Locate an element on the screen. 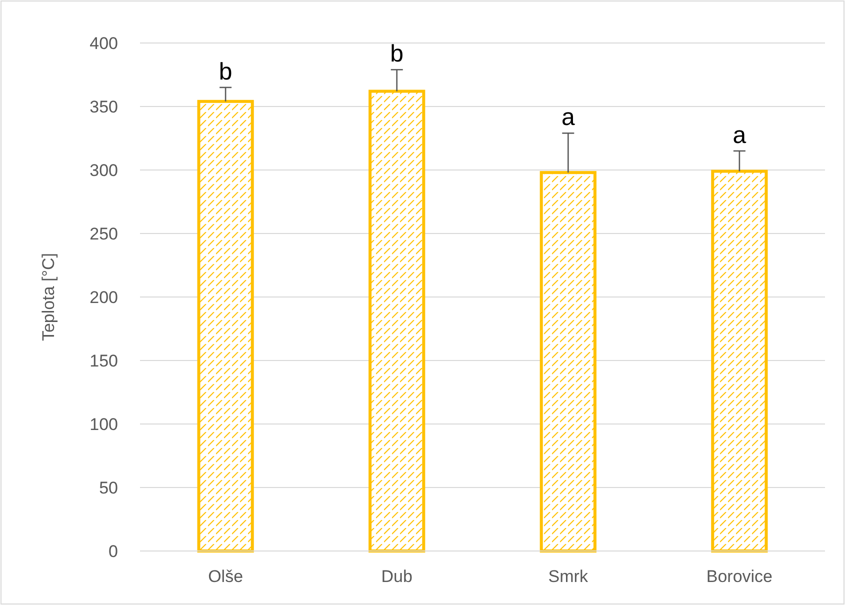 The image size is (845, 605). y-tick-label: 200 is located at coordinates (104, 297).